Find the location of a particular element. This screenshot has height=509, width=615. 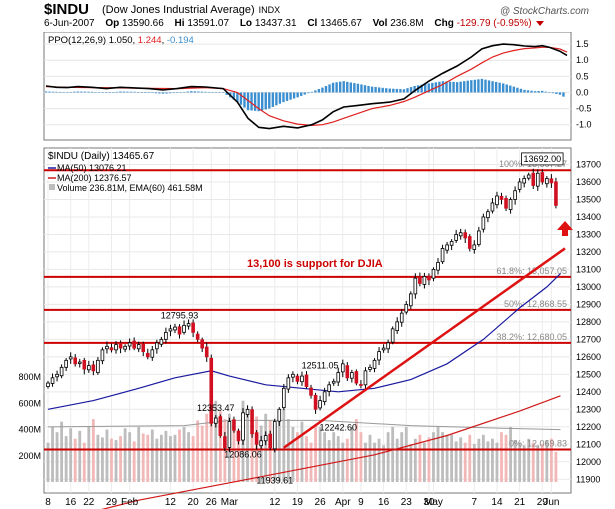

x-tick: 12 is located at coordinates (275, 502).